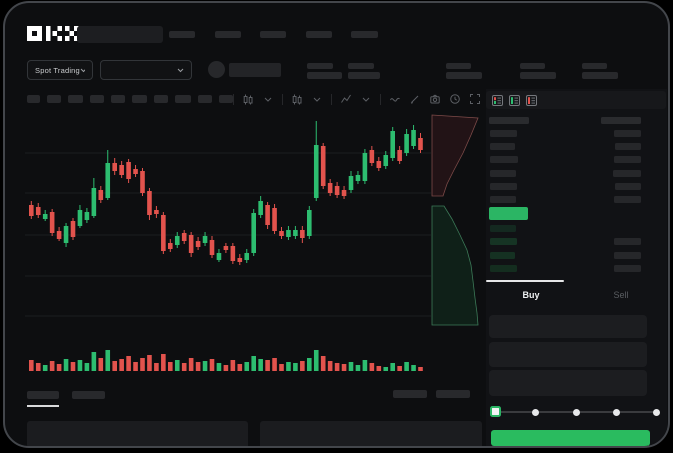 This screenshot has height=453, width=673. I want to click on pair-name-placeholder, so click(255, 70).